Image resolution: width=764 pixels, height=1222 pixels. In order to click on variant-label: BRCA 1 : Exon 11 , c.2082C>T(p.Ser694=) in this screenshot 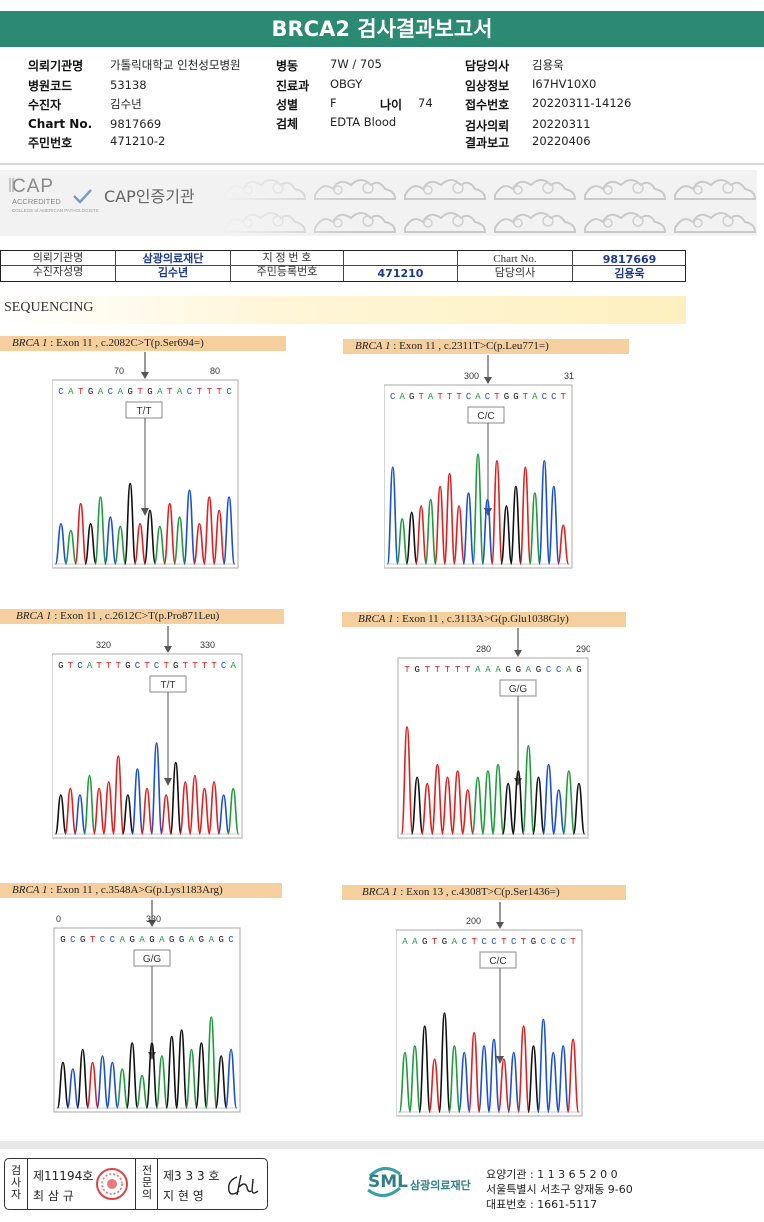, I will do `click(143, 343)`.